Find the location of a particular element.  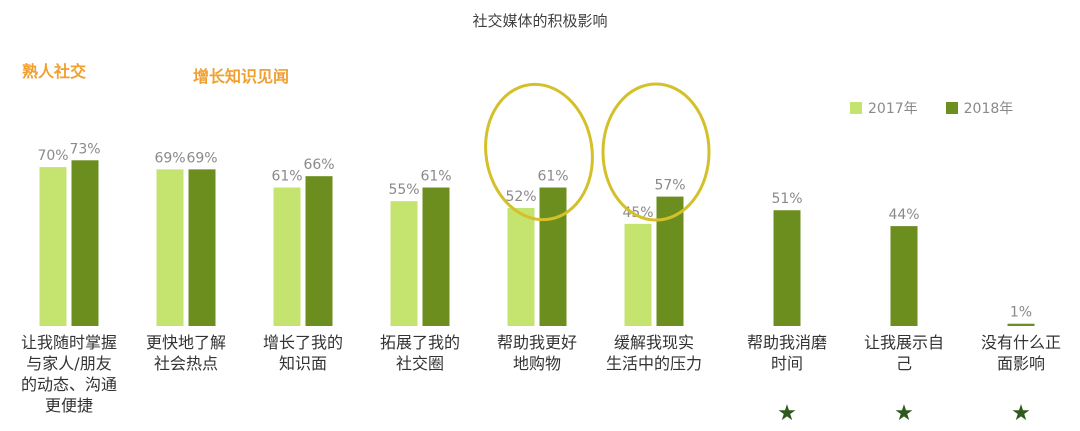

bar-2017年-4 is located at coordinates (521, 266).